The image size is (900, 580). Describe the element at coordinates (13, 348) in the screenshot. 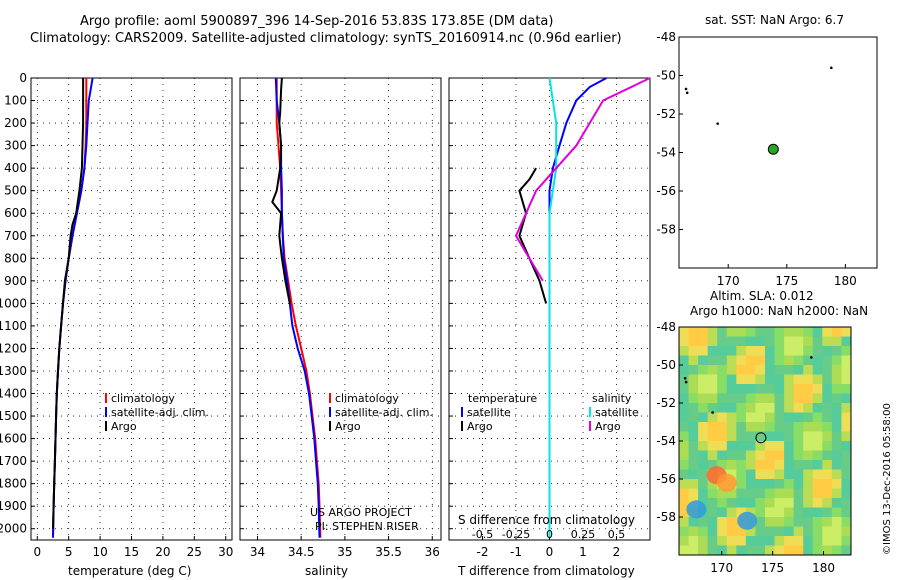

I see `ytick-label: 1200` at that location.